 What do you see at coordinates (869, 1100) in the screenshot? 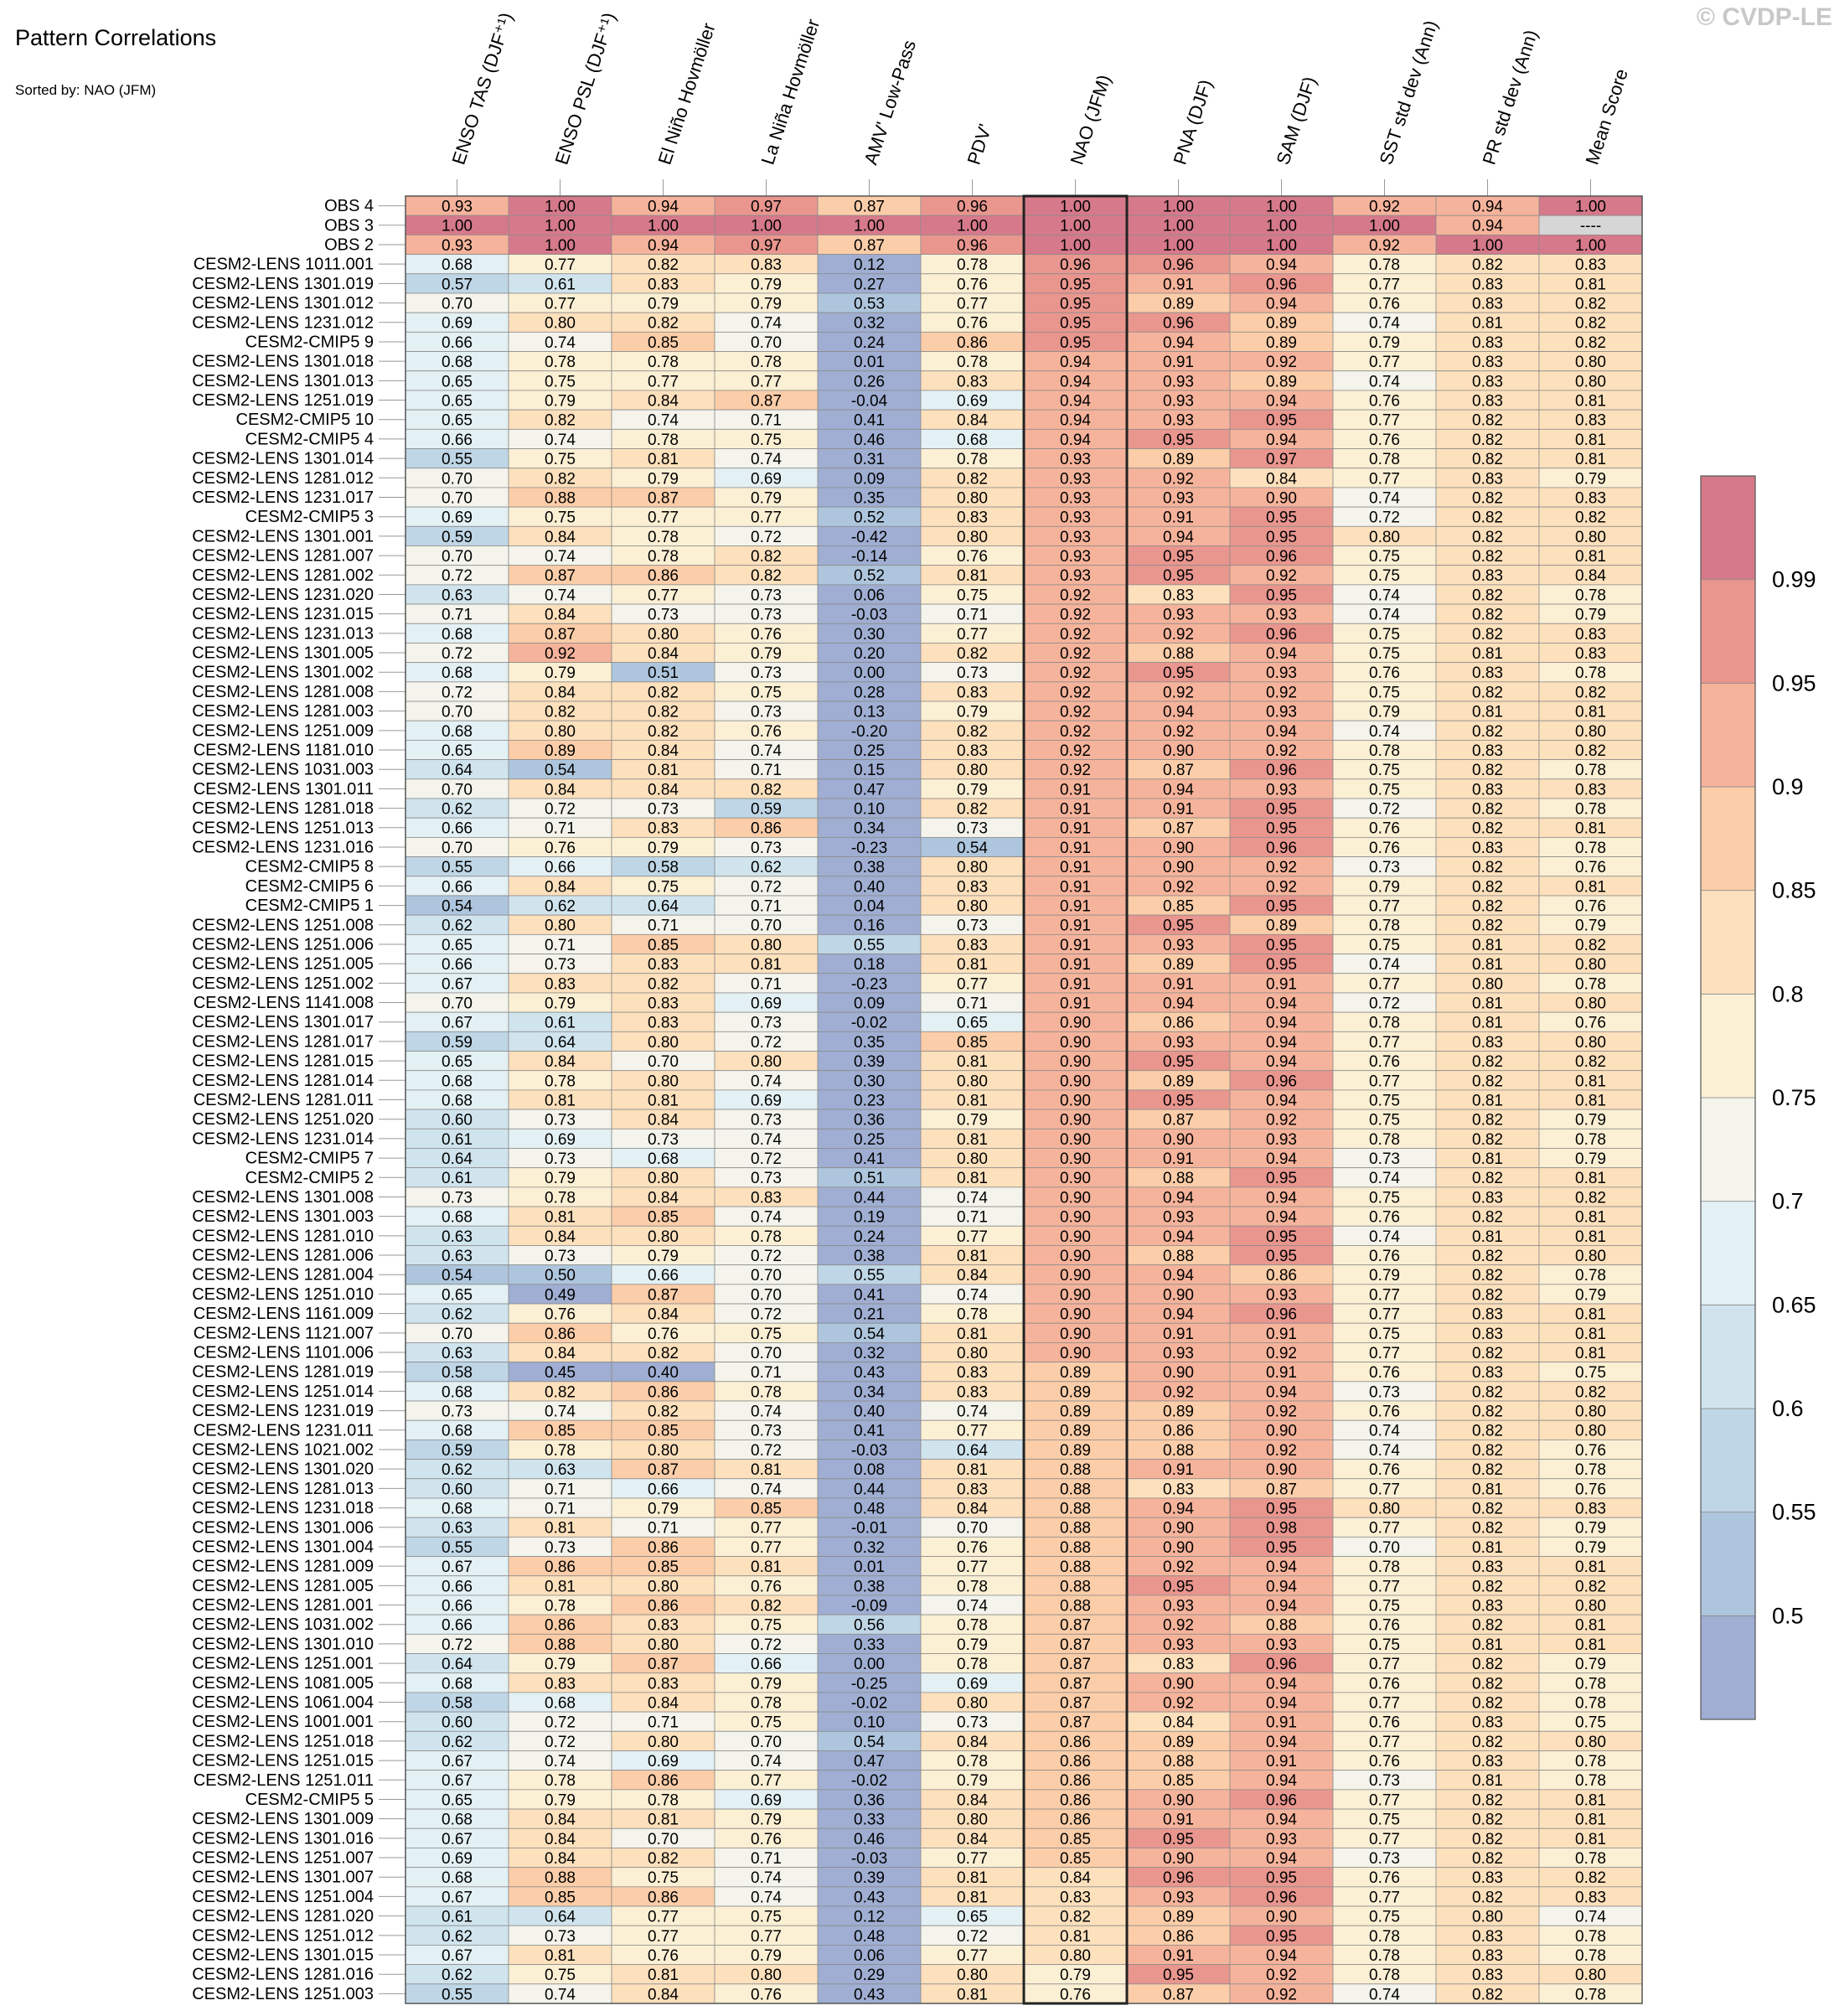
I see `cell-value: 0.23` at bounding box center [869, 1100].